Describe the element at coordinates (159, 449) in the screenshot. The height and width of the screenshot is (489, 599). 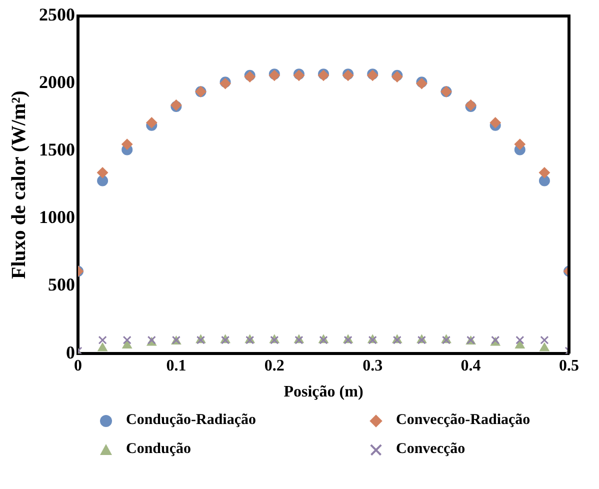
I see `legend-label: Condução` at that location.